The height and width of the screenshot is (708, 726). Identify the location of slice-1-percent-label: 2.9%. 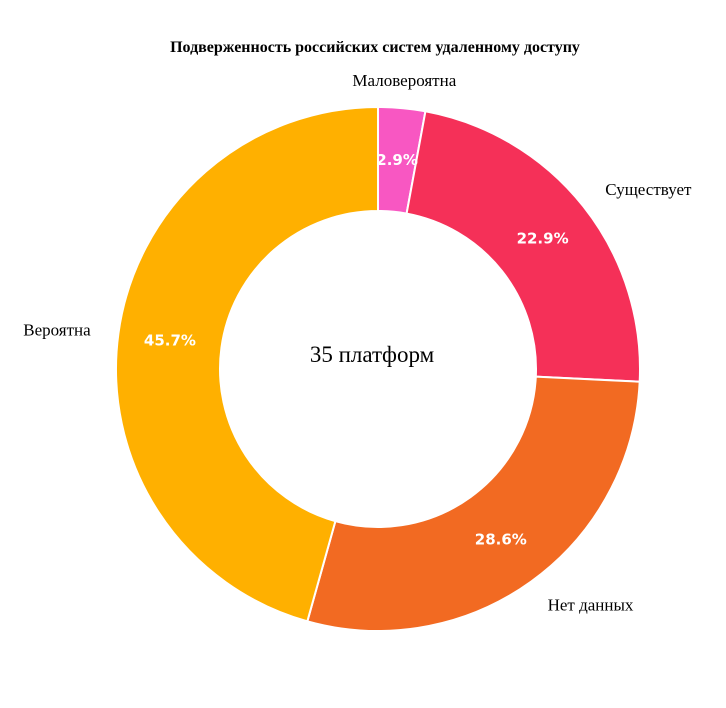
(397, 160).